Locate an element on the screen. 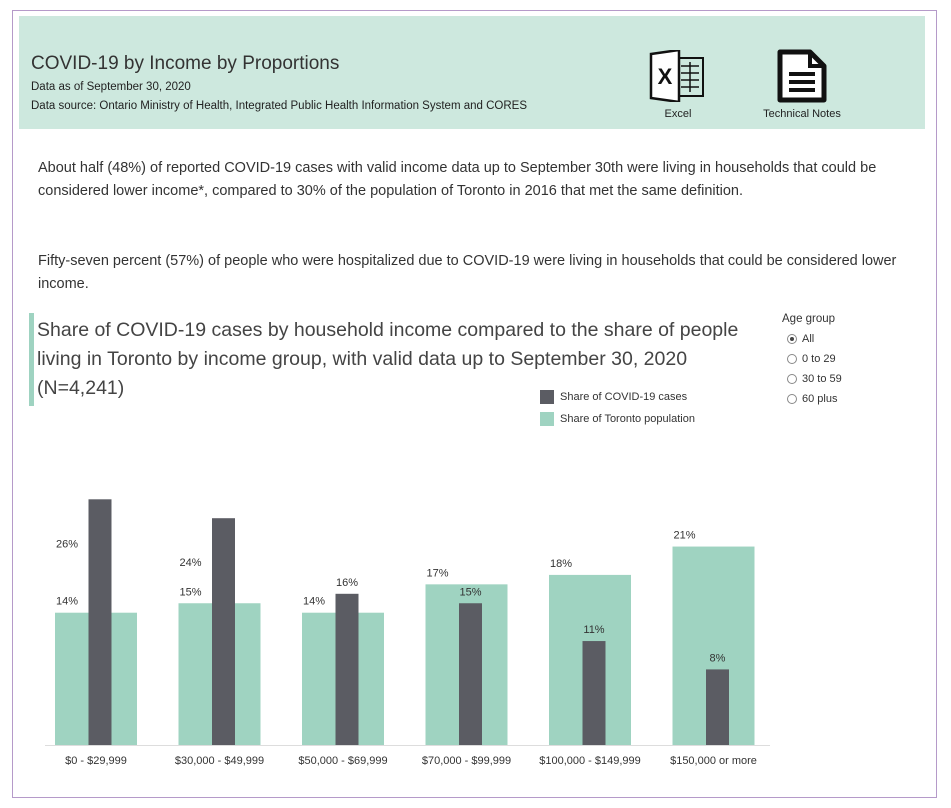  age-option-2: 30 to 59 is located at coordinates (814, 379).